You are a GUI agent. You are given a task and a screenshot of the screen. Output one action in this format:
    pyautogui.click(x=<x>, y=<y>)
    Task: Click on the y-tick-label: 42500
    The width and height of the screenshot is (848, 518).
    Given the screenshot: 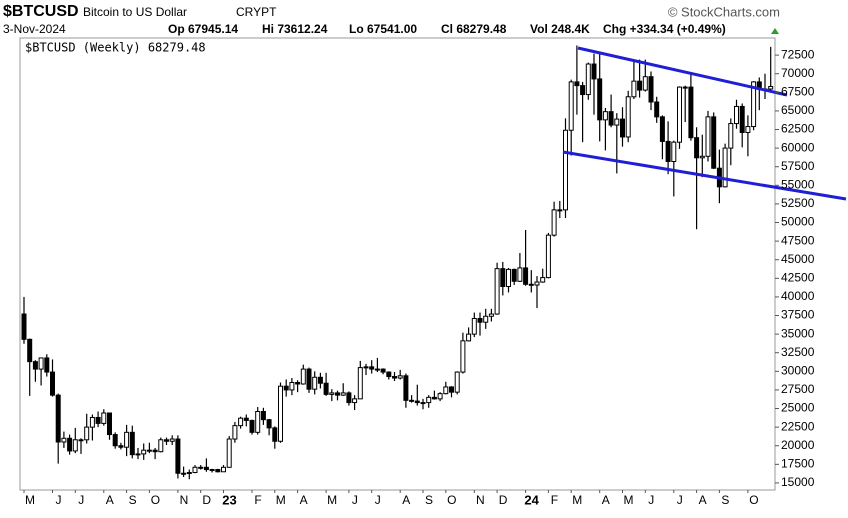 What is the action you would take?
    pyautogui.click(x=798, y=277)
    